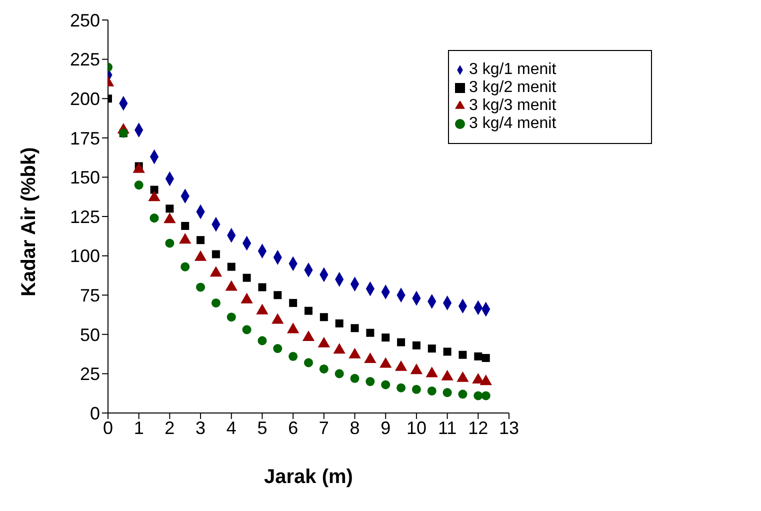 The image size is (761, 511). What do you see at coordinates (308, 477) in the screenshot?
I see `x-axis-title: Jarak (m)` at bounding box center [308, 477].